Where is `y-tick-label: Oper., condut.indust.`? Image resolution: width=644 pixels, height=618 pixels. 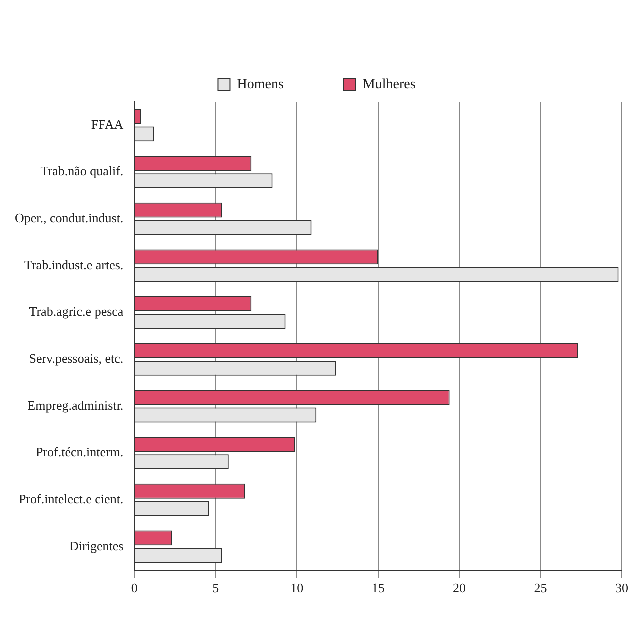 y-tick-label: Oper., condut.indust. is located at coordinates (69, 218).